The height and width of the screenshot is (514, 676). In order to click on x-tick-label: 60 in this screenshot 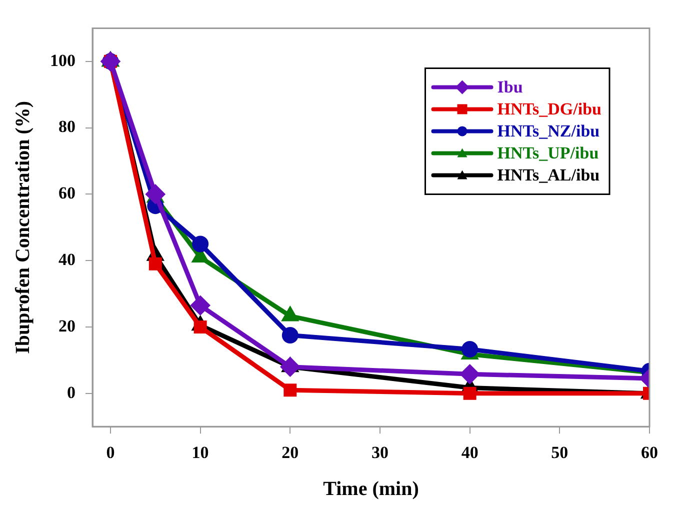, I will do `click(649, 452)`.